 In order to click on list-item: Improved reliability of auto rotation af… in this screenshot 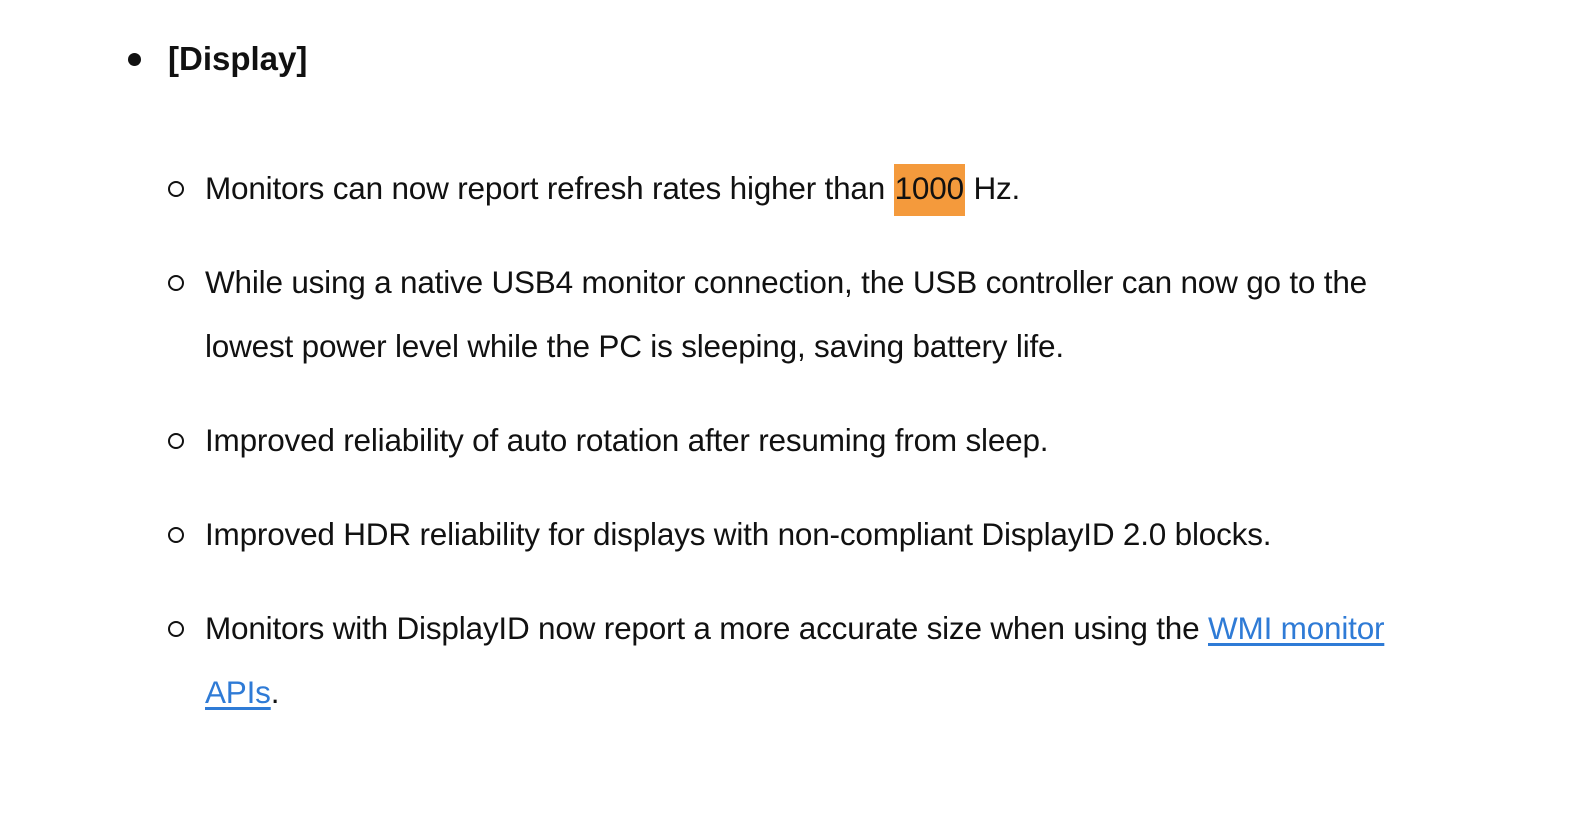, I will do `click(809, 440)`.